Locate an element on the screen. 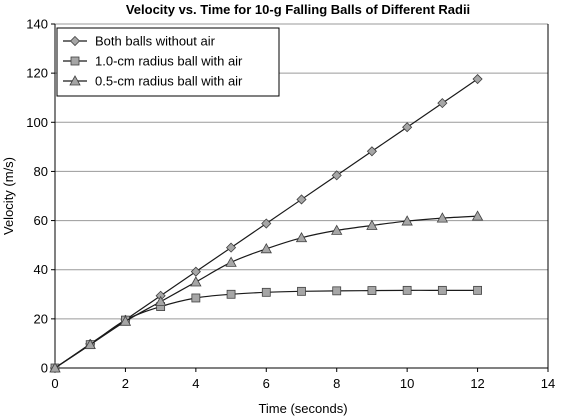 The width and height of the screenshot is (561, 417). legend-triangle-marker is located at coordinates (75, 80).